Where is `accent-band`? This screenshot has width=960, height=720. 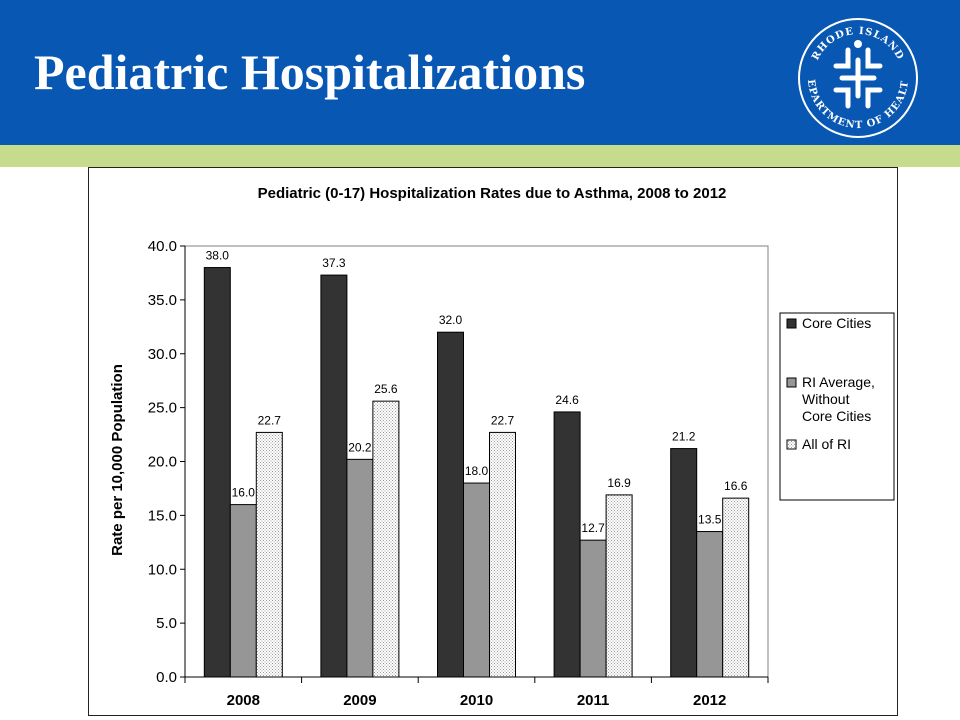
accent-band is located at coordinates (480, 156).